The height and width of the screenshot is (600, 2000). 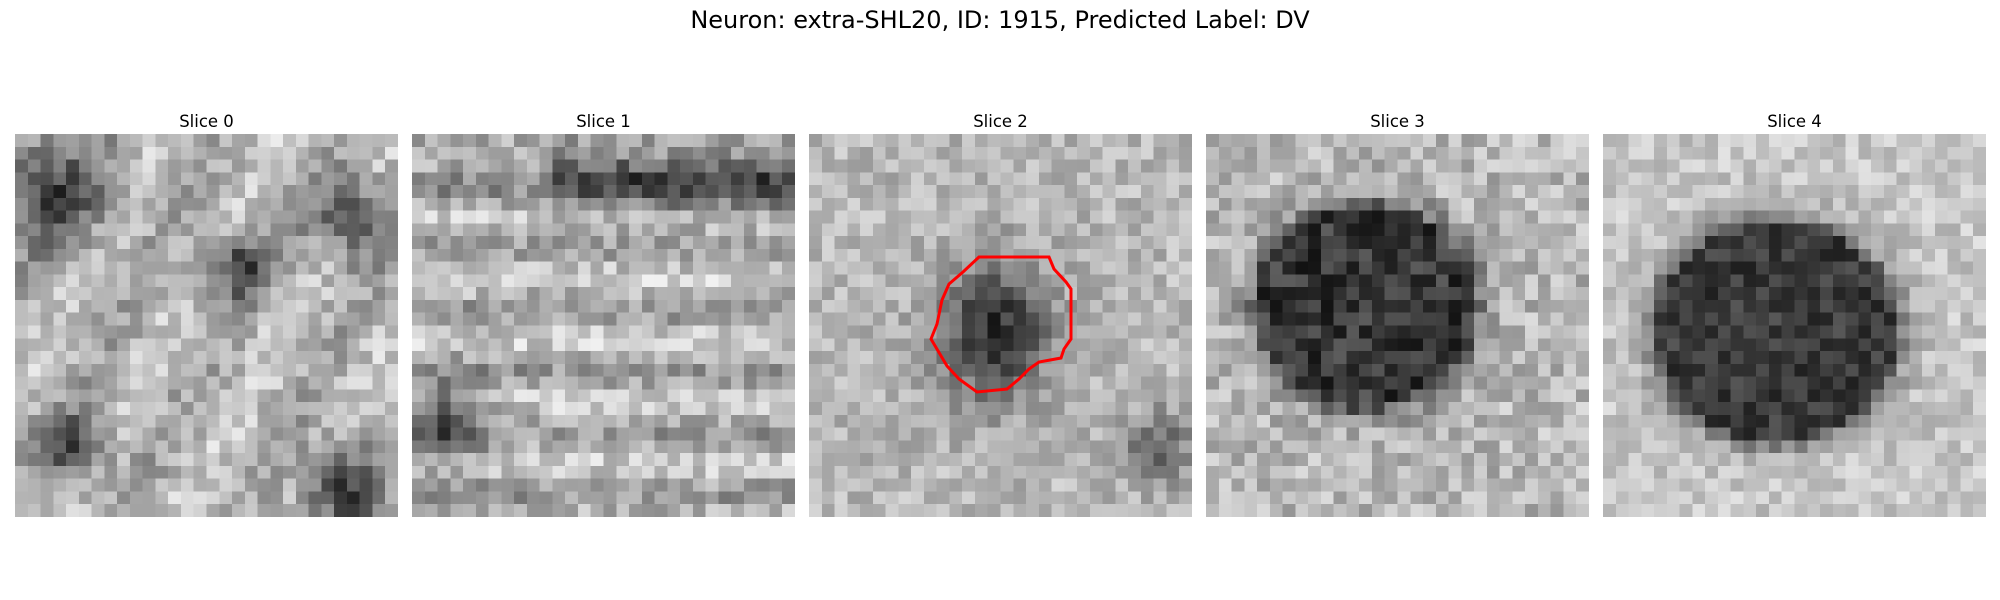 I want to click on slice-panel-0: Slice 0, so click(x=206, y=313).